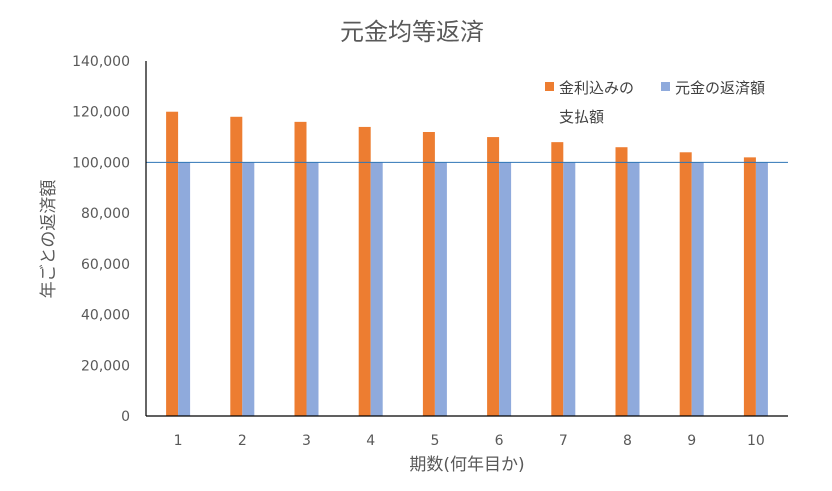 The image size is (832, 491). What do you see at coordinates (101, 163) in the screenshot?
I see `y-tick-label: 100,000` at bounding box center [101, 163].